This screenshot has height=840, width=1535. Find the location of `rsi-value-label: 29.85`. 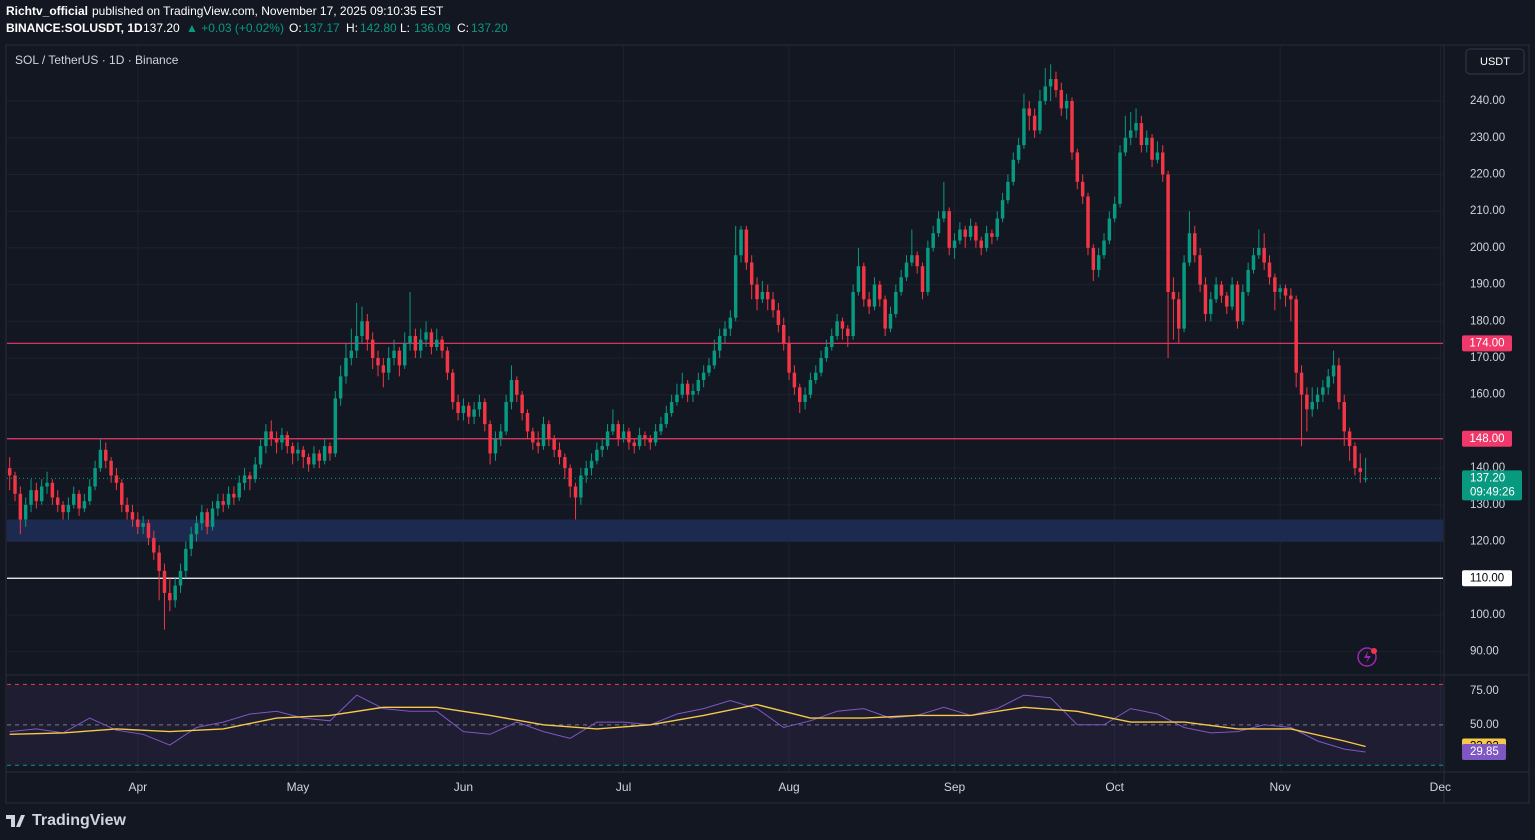

rsi-value-label: 29.85 is located at coordinates (1484, 752).